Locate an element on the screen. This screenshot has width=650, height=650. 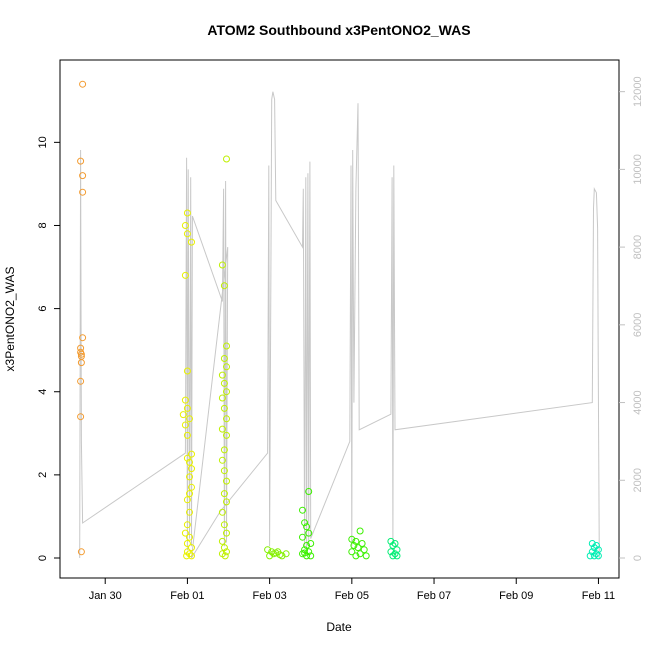
y-right-tick-label: 12000 is located at coordinates (638, 91).